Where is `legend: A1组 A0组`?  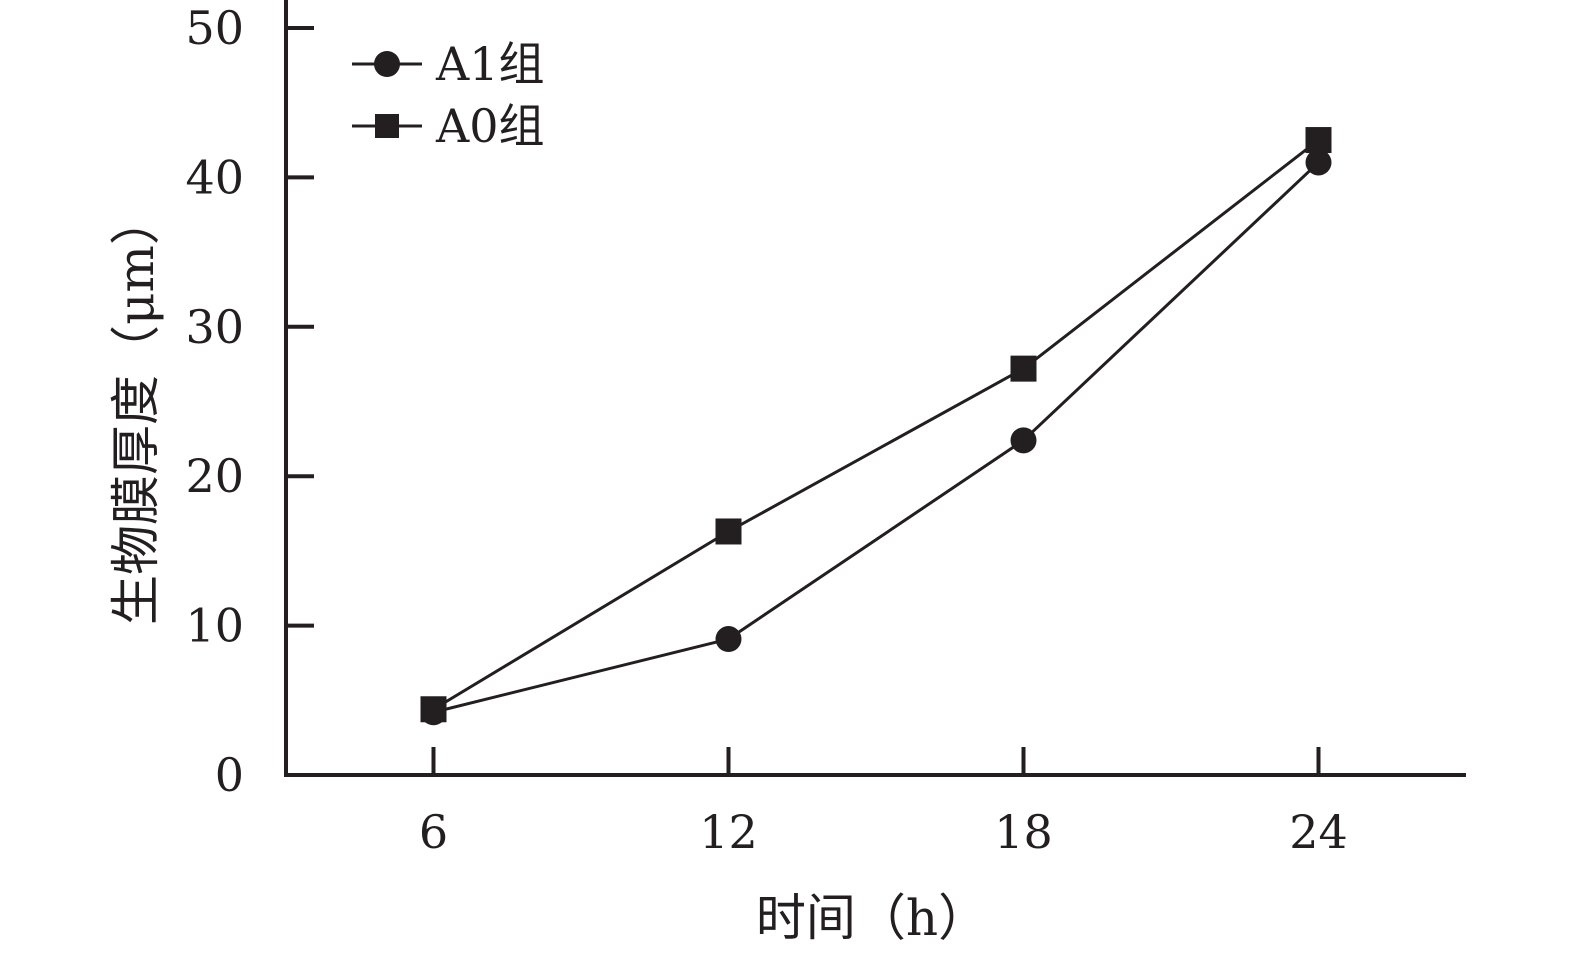
legend: A1组 A0组 is located at coordinates (448, 95).